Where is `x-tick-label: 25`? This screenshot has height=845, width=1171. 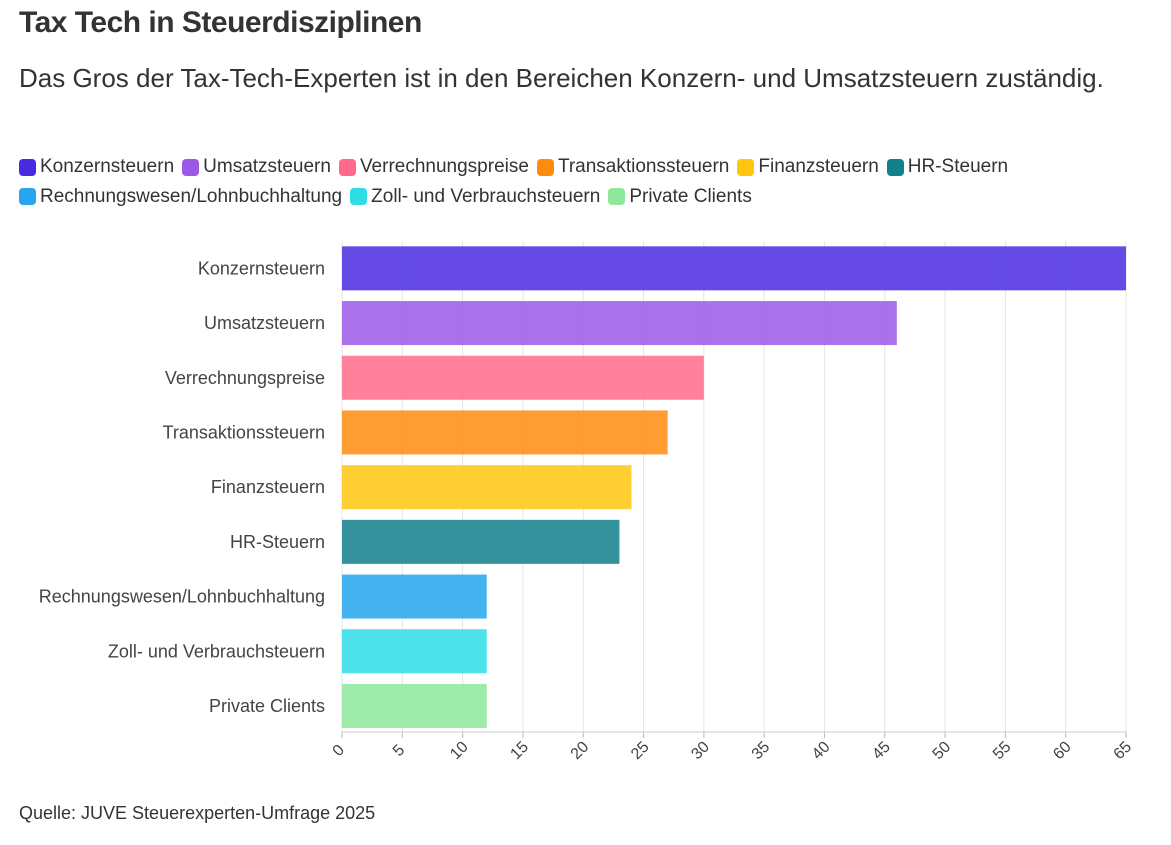 x-tick-label: 25 is located at coordinates (640, 750).